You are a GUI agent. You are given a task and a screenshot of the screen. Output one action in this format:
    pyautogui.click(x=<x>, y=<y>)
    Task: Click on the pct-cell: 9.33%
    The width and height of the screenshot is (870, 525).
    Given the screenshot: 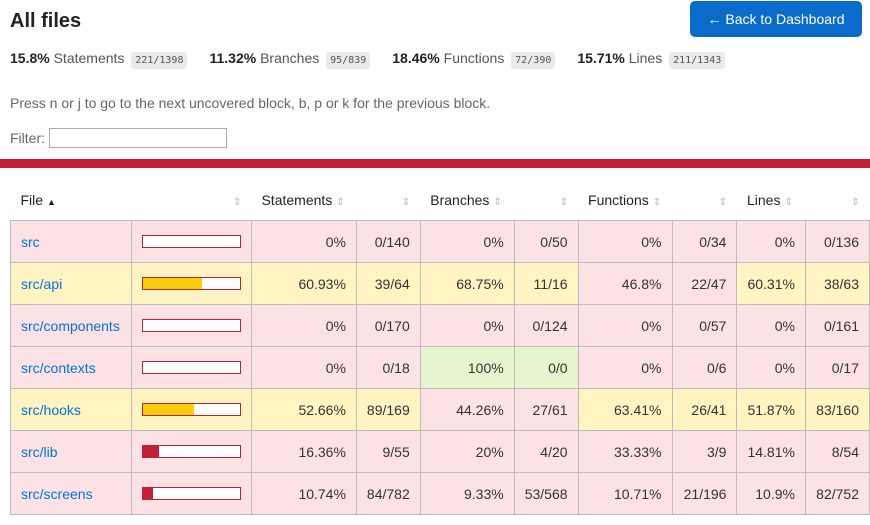 What is the action you would take?
    pyautogui.click(x=467, y=493)
    